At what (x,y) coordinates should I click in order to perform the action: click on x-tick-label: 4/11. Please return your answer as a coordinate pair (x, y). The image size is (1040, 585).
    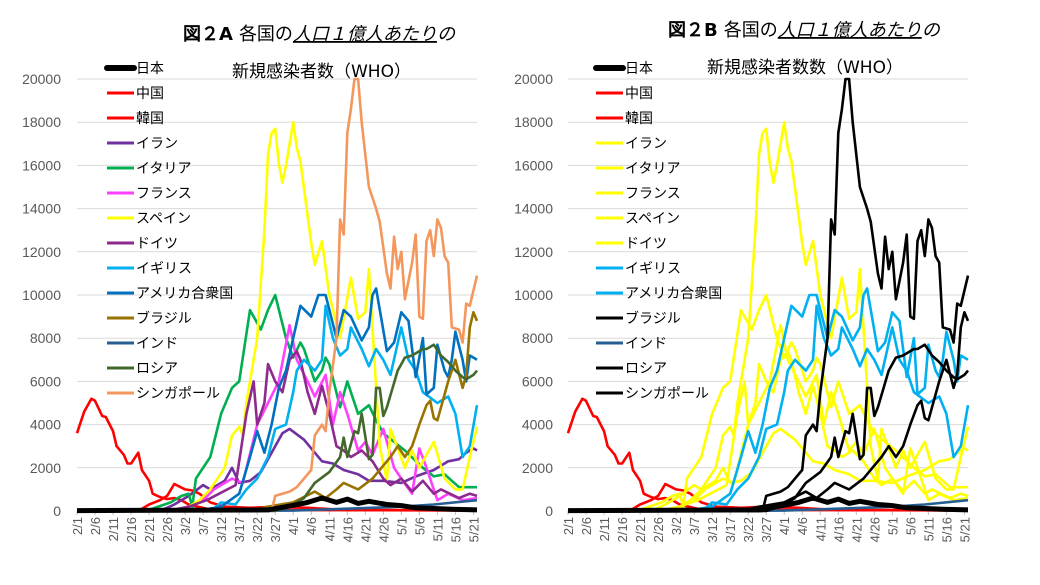
    Looking at the image, I should click on (329, 529).